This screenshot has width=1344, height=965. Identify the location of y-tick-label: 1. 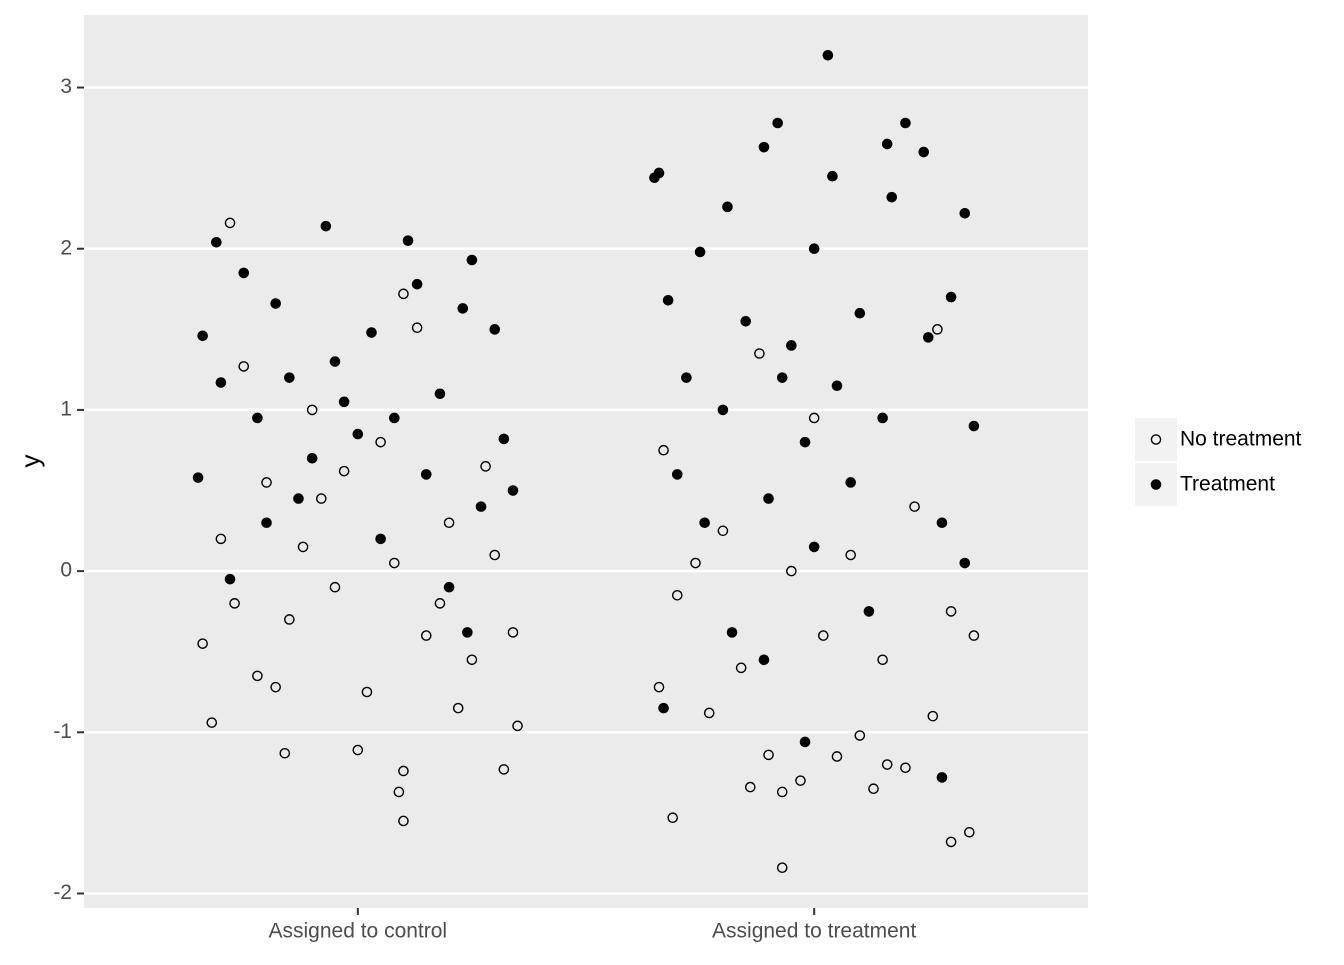
(66, 408).